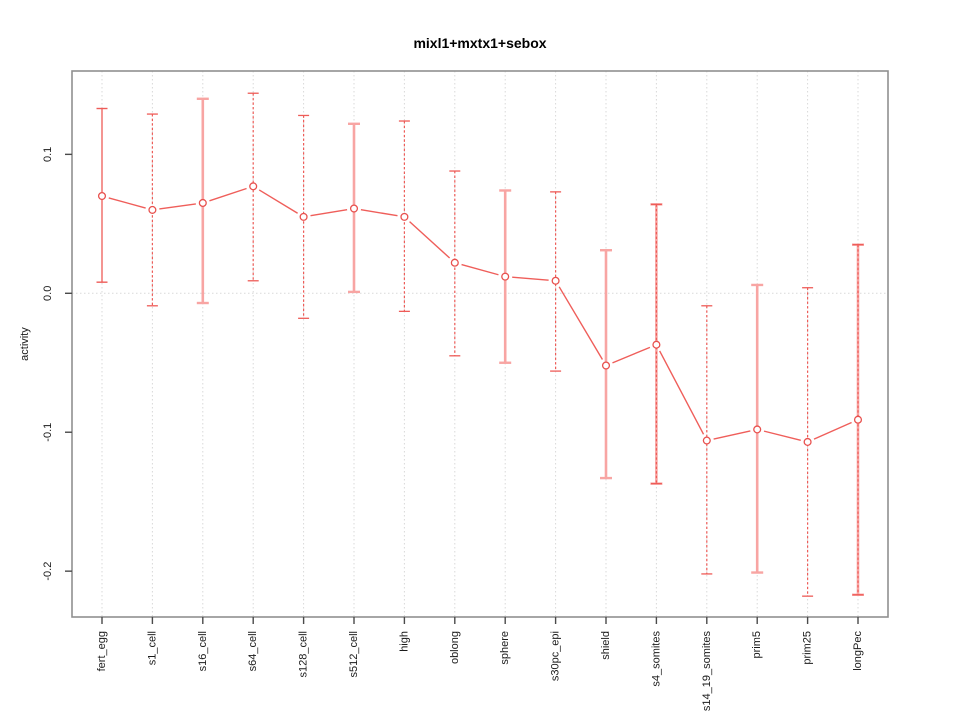  What do you see at coordinates (455, 647) in the screenshot?
I see `x-tick-label: oblong` at bounding box center [455, 647].